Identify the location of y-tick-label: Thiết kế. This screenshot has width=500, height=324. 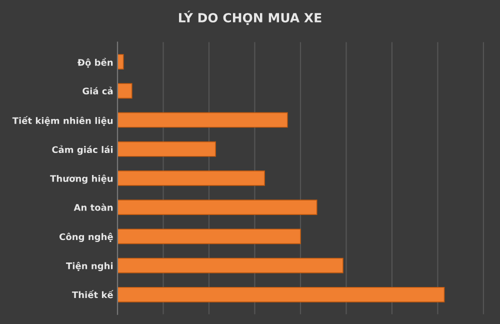
(93, 294).